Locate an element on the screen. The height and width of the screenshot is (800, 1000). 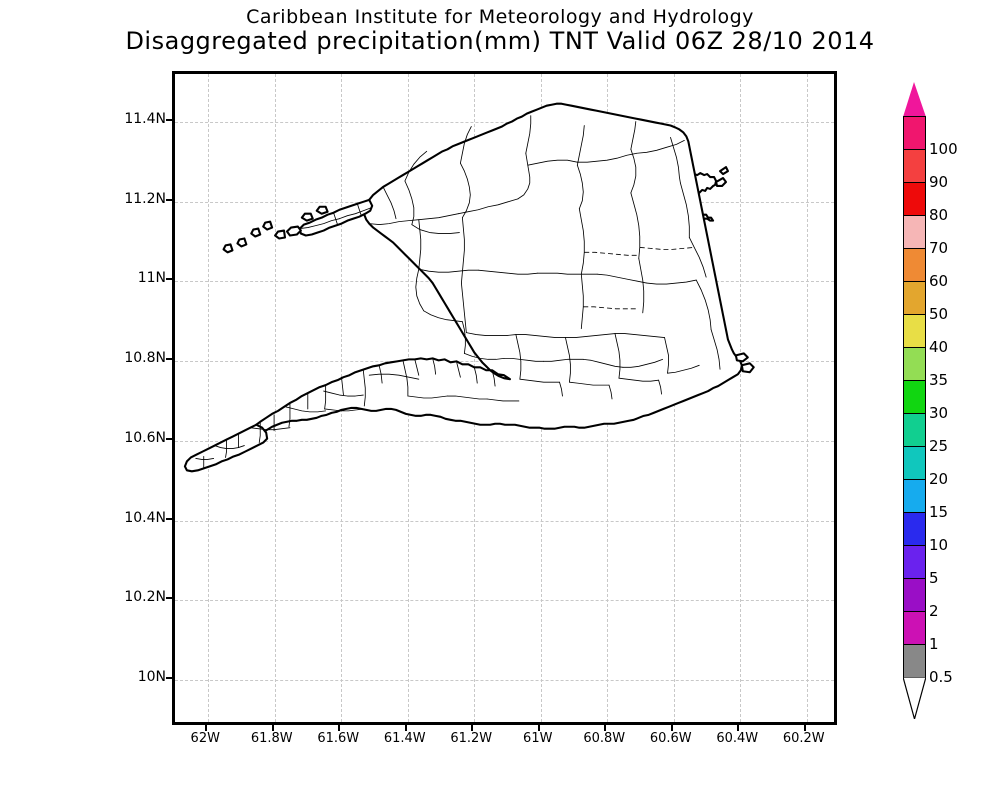
x-axis-tick-label: 61.4W is located at coordinates (404, 738).